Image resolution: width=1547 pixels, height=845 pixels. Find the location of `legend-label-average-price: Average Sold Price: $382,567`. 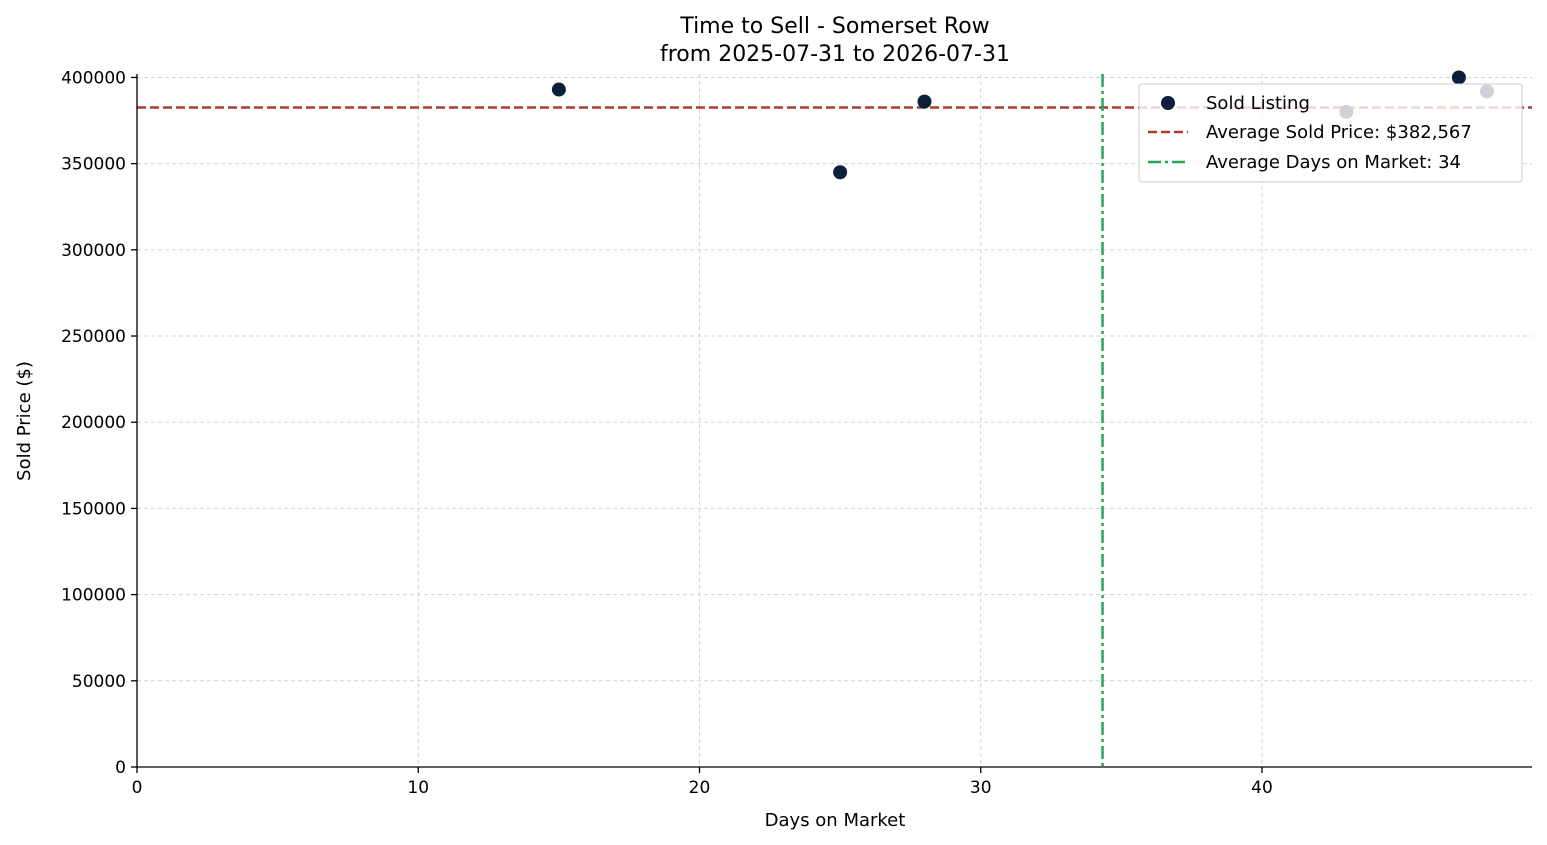

legend-label-average-price: Average Sold Price: $382,567 is located at coordinates (1339, 132).